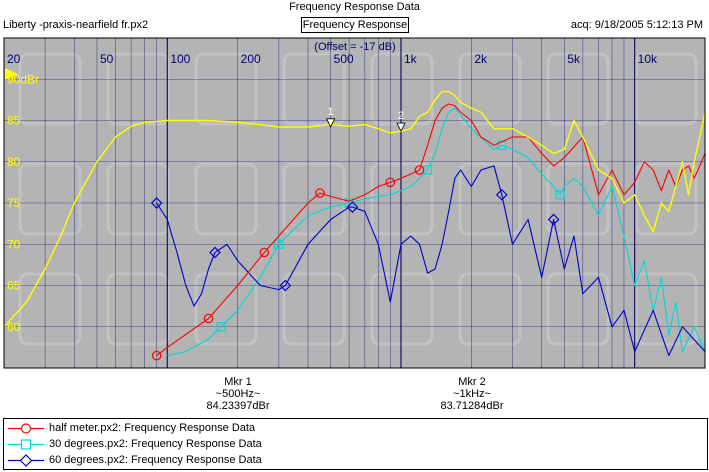 This screenshot has width=709, height=472. I want to click on marker-readout: Mkr 1 ~500Hz~ 84.23397dBr, so click(238, 394).